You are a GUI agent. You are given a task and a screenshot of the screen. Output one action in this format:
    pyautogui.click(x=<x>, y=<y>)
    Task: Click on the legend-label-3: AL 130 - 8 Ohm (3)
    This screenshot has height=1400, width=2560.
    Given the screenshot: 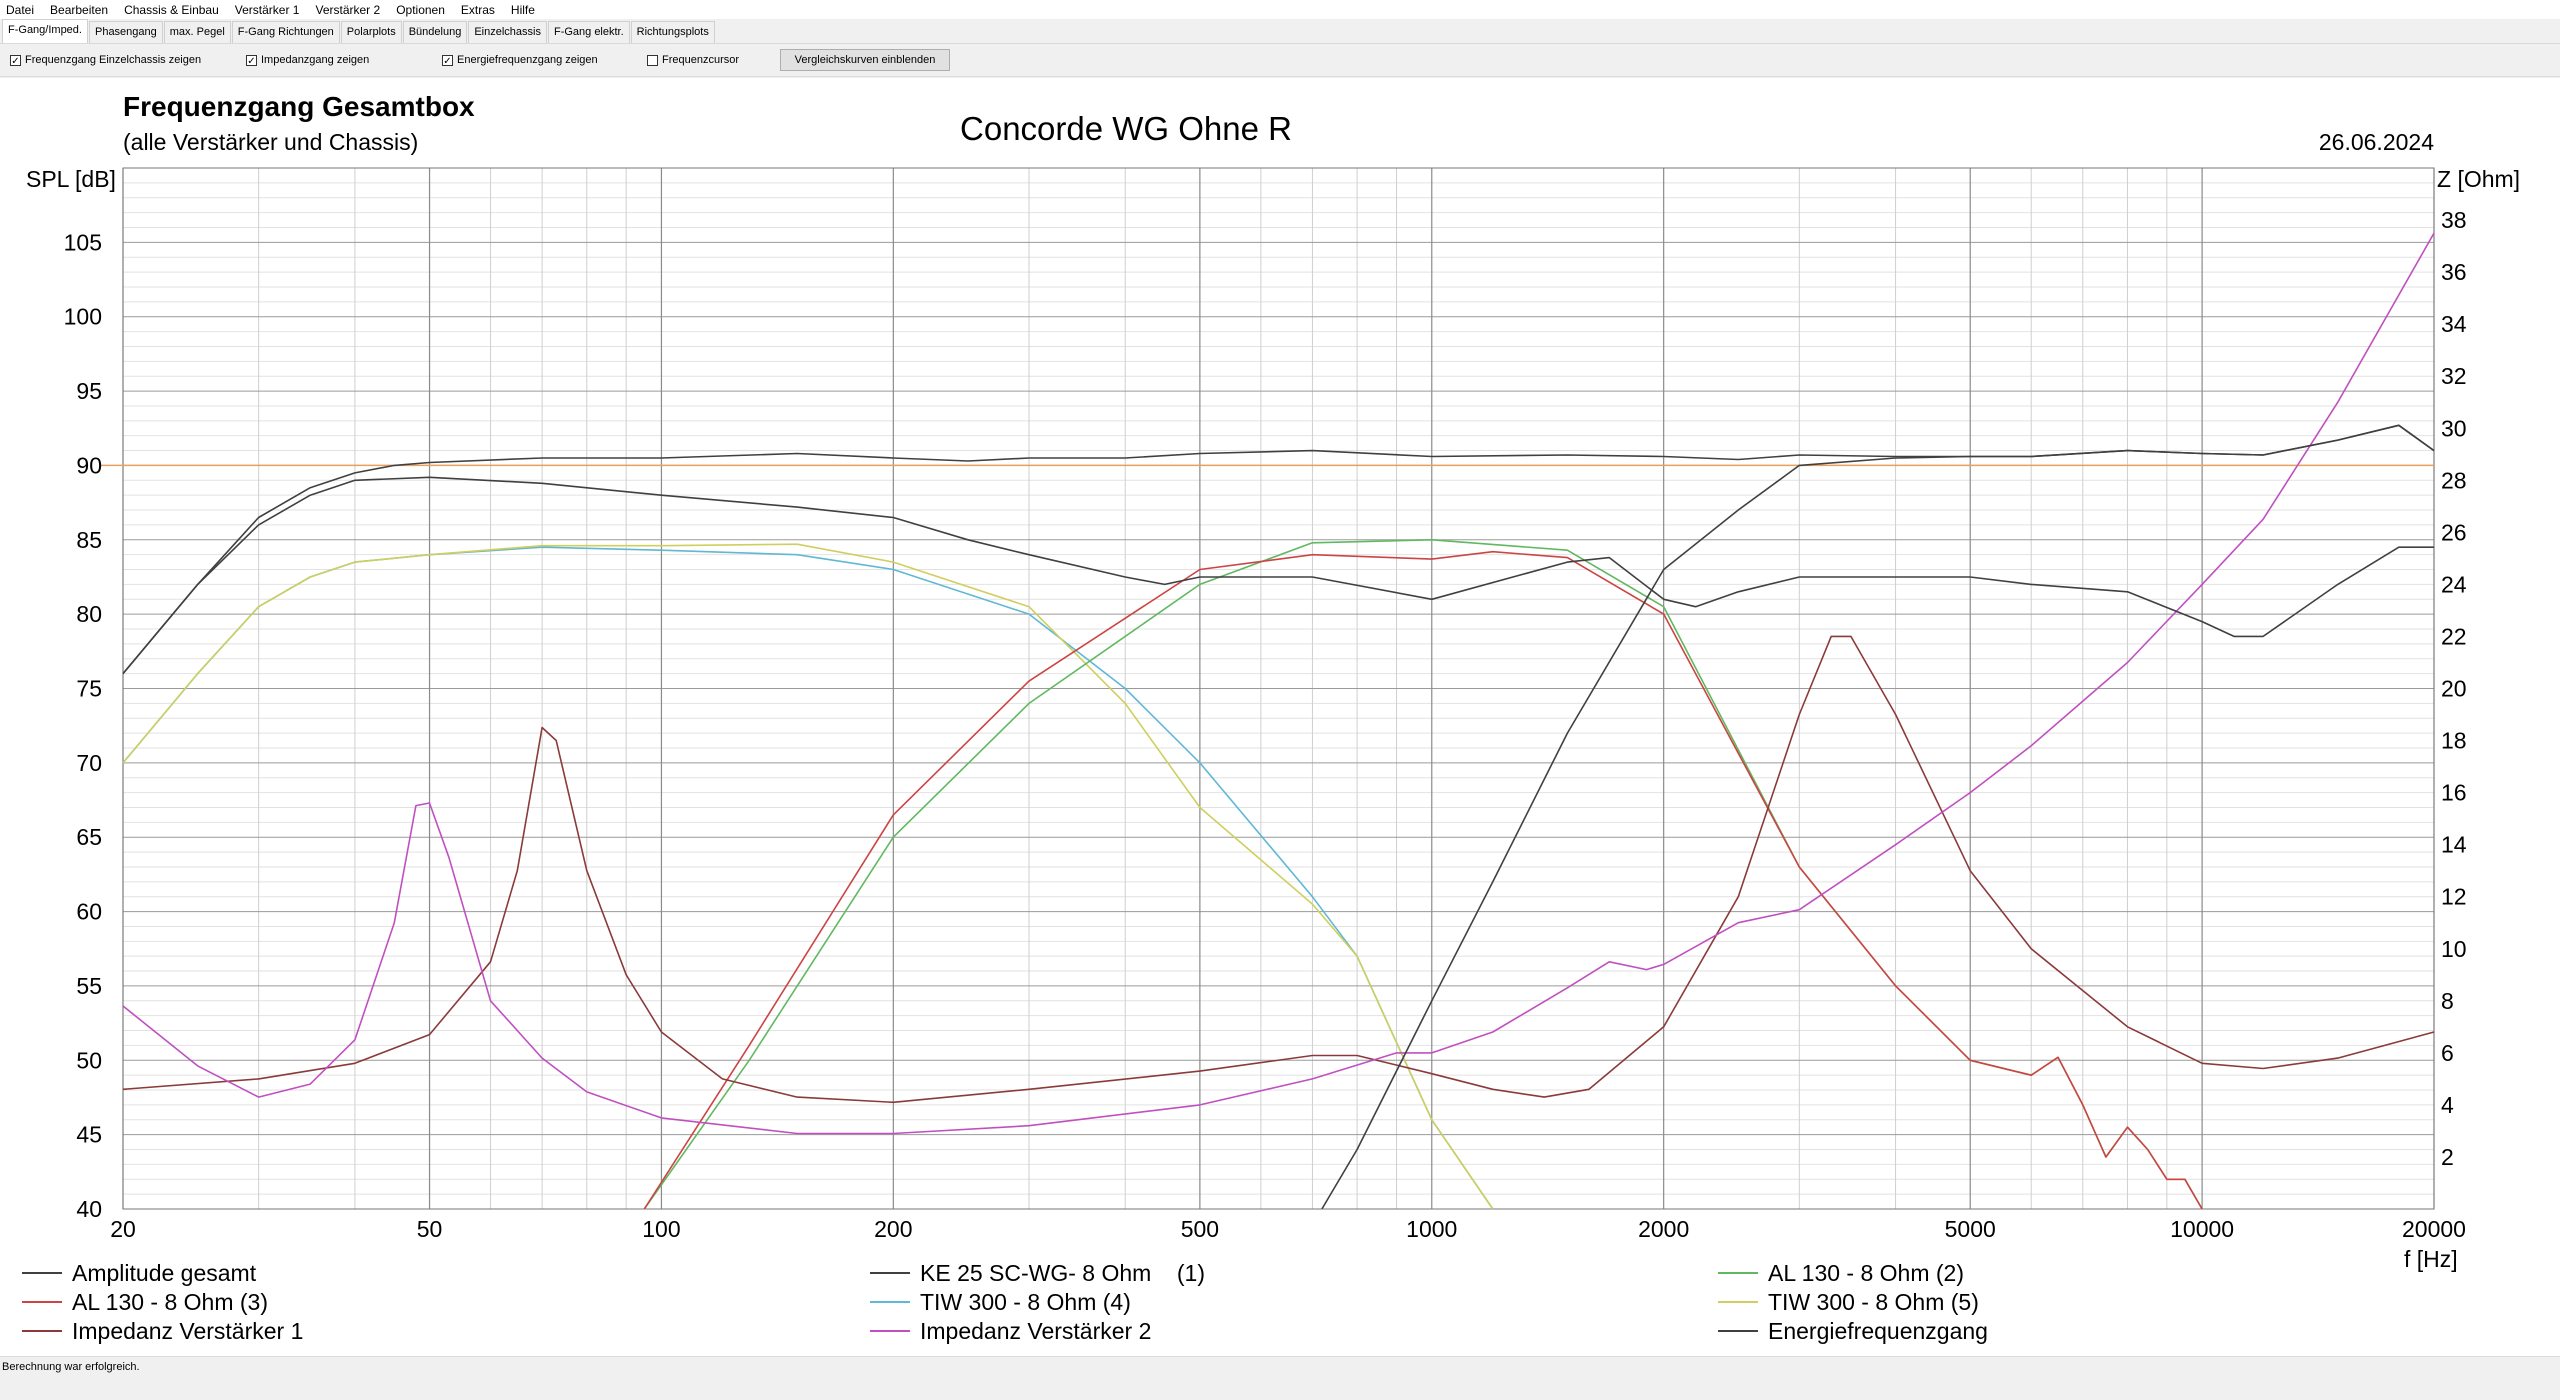 What is the action you would take?
    pyautogui.click(x=170, y=1302)
    